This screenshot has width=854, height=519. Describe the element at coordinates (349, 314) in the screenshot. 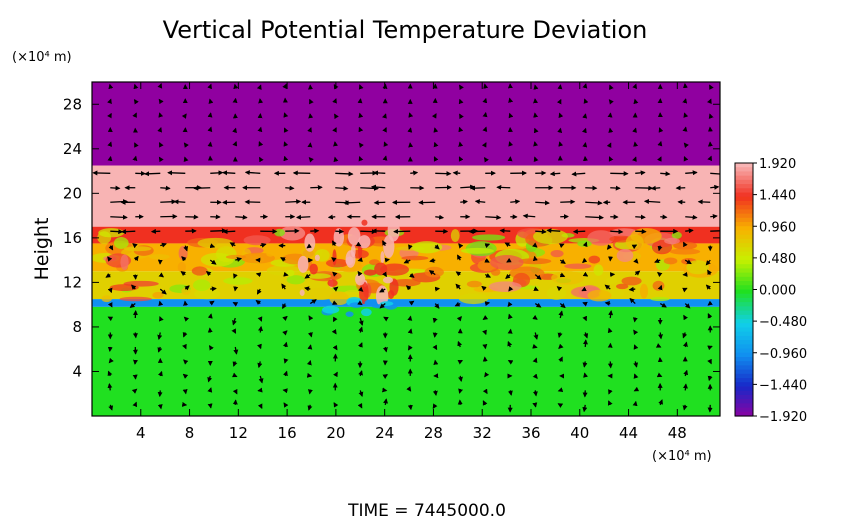

I see `cold-pool-blob` at that location.